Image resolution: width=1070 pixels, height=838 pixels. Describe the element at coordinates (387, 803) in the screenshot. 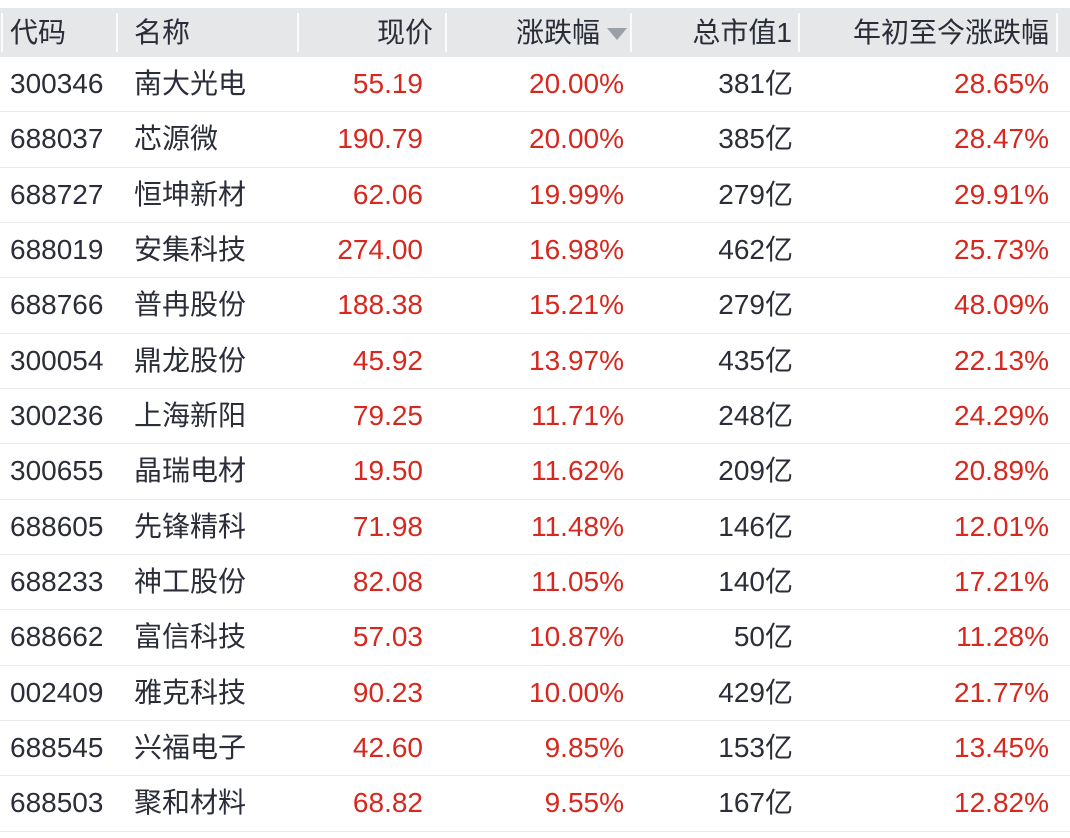

I see `cell-price: 68.82` at that location.